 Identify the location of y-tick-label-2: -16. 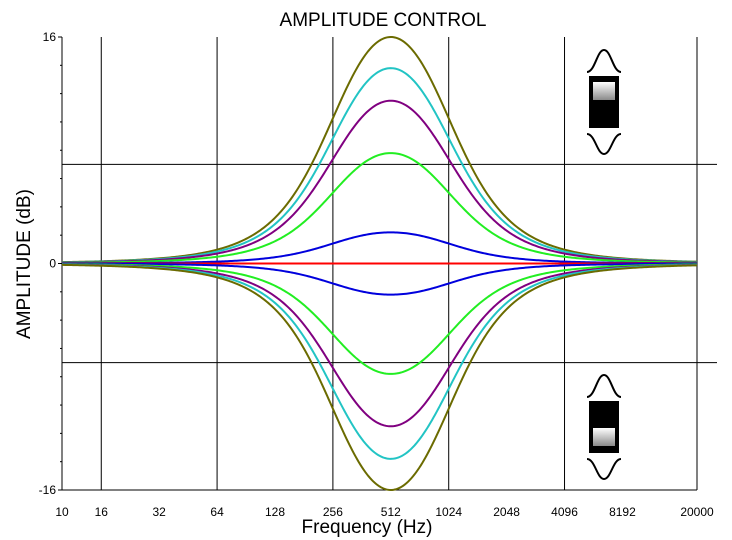
(48, 490).